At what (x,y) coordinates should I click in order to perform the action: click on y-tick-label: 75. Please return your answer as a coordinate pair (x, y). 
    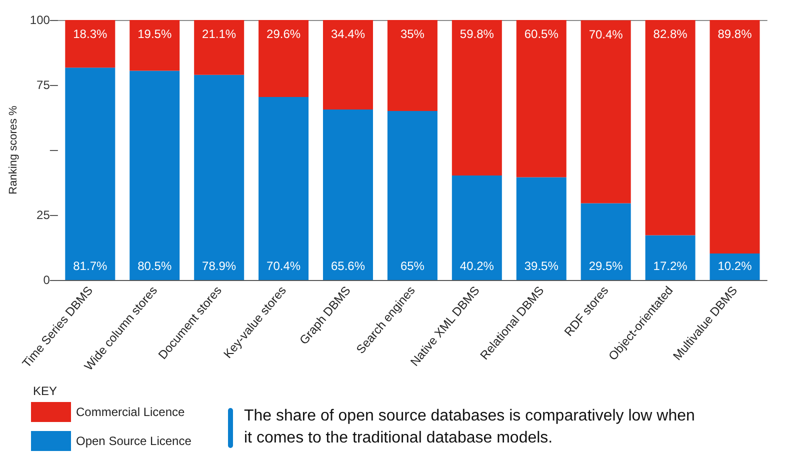
    Looking at the image, I should click on (43, 85).